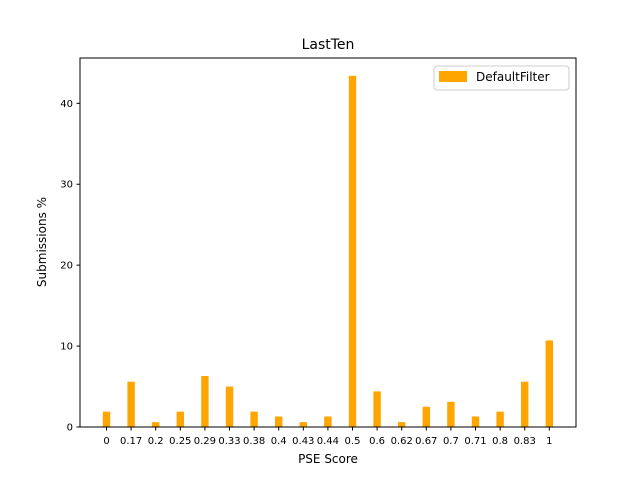 Image resolution: width=640 pixels, height=480 pixels. Describe the element at coordinates (328, 45) in the screenshot. I see `chart-title: LastTen` at that location.